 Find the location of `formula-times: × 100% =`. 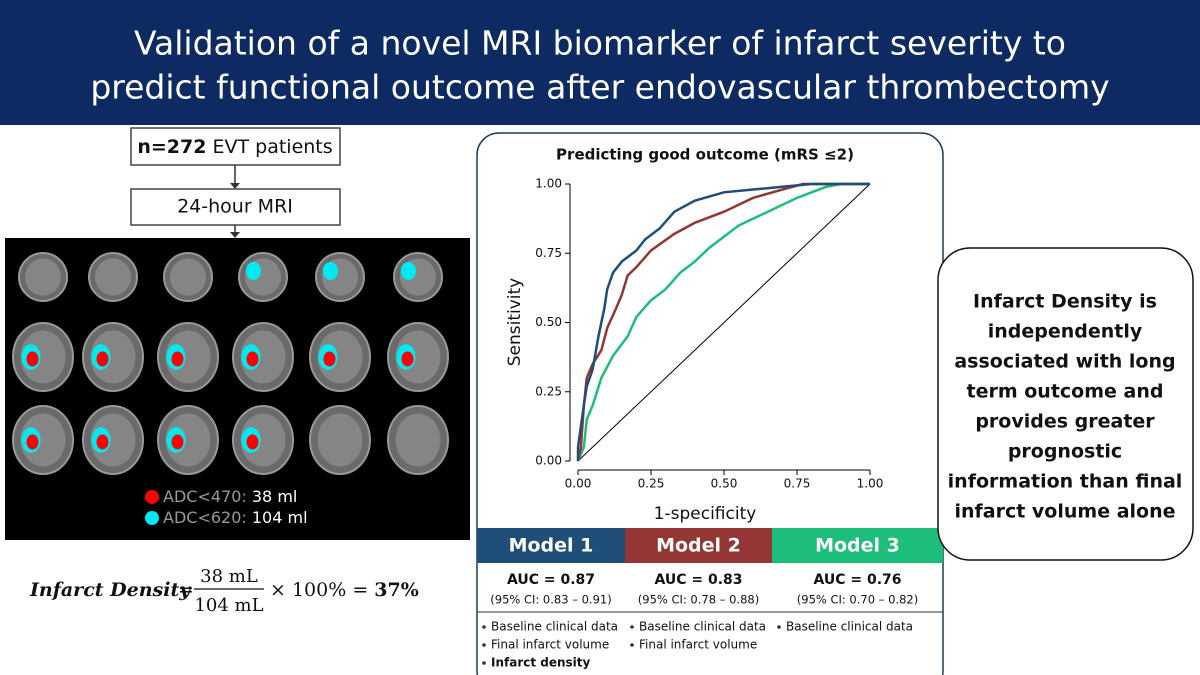

formula-times: × 100% = is located at coordinates (322, 590).